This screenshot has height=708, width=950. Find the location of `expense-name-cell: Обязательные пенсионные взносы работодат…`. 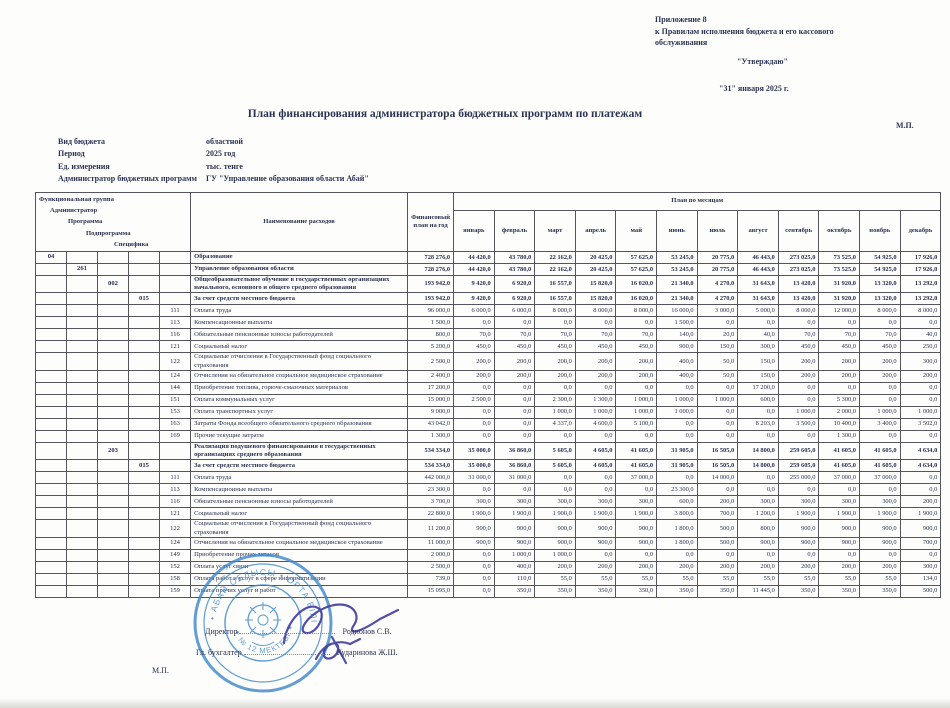

expense-name-cell: Обязательные пенсионные взносы работодат… is located at coordinates (299, 335).